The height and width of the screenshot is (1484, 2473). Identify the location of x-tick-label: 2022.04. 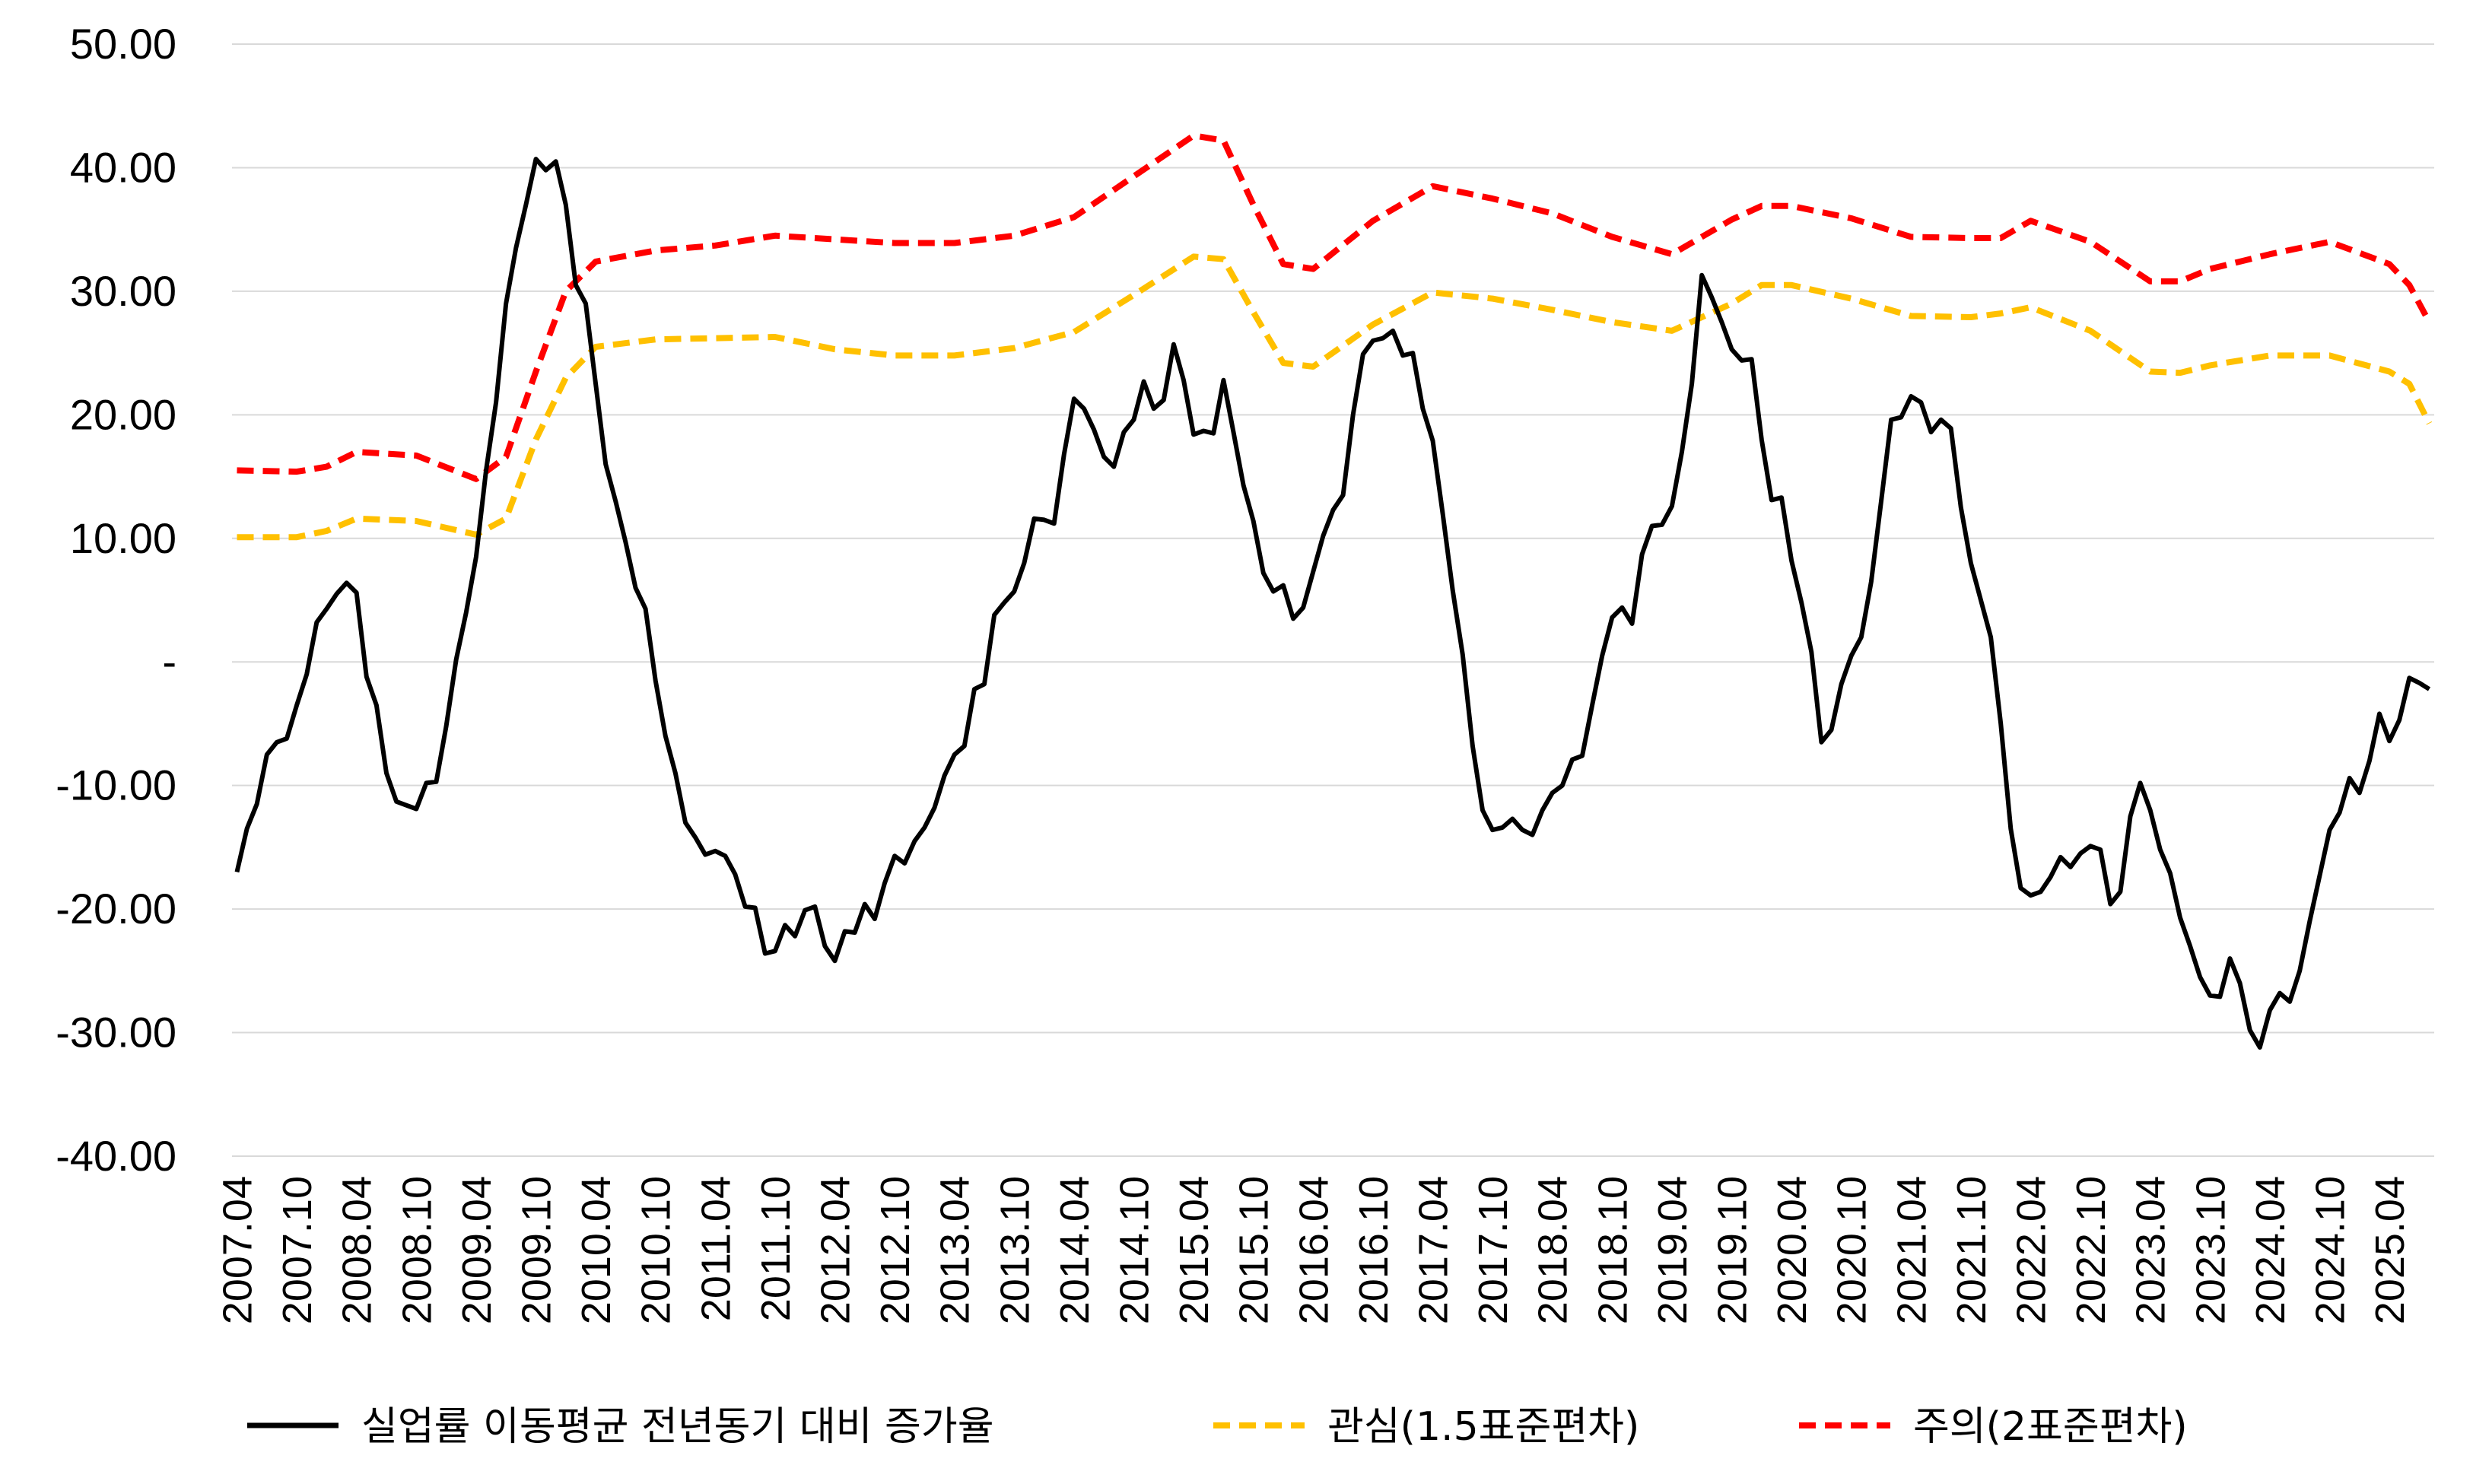
(2031, 1250).